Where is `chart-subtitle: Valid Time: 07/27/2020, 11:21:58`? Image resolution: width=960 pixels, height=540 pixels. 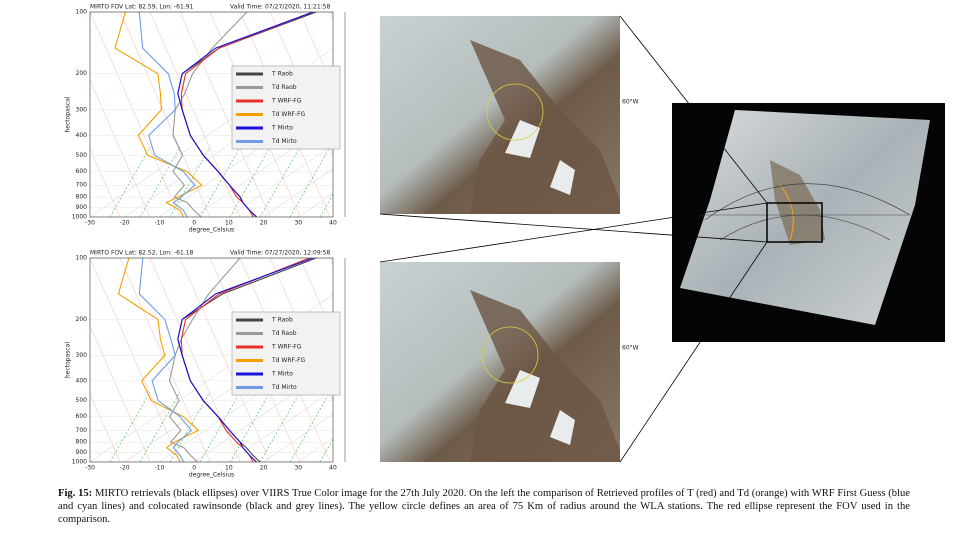
chart-subtitle: Valid Time: 07/27/2020, 11:21:58 is located at coordinates (280, 7).